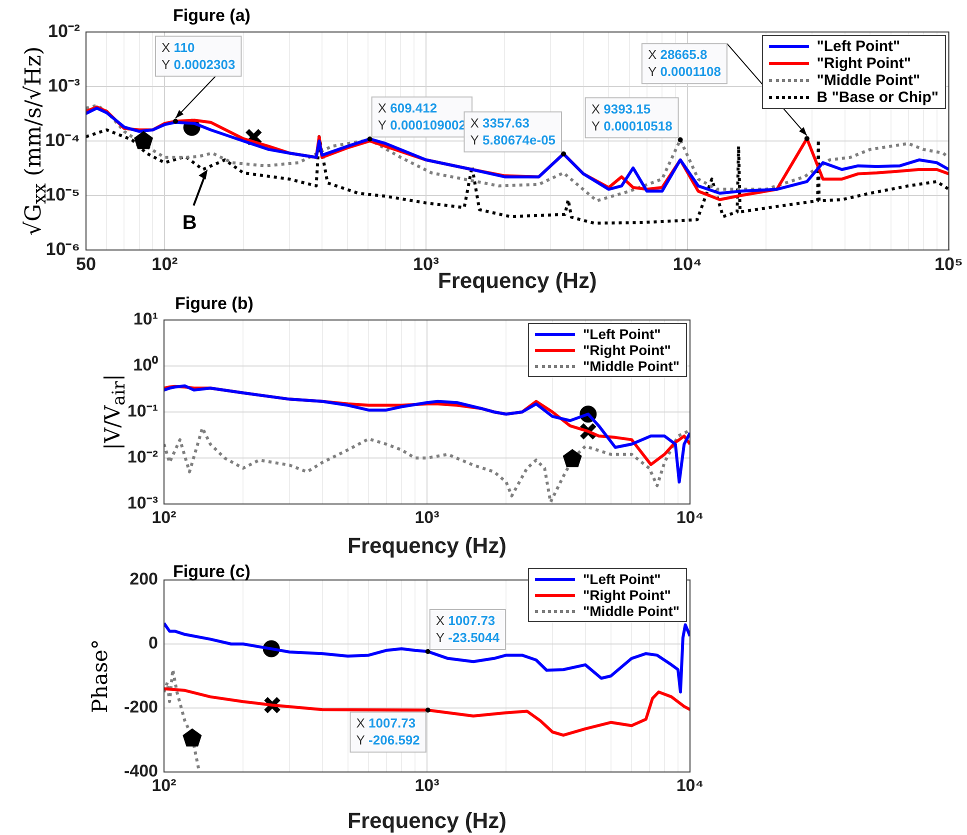  I want to click on y-axis-title: Phase°, so click(100, 676).